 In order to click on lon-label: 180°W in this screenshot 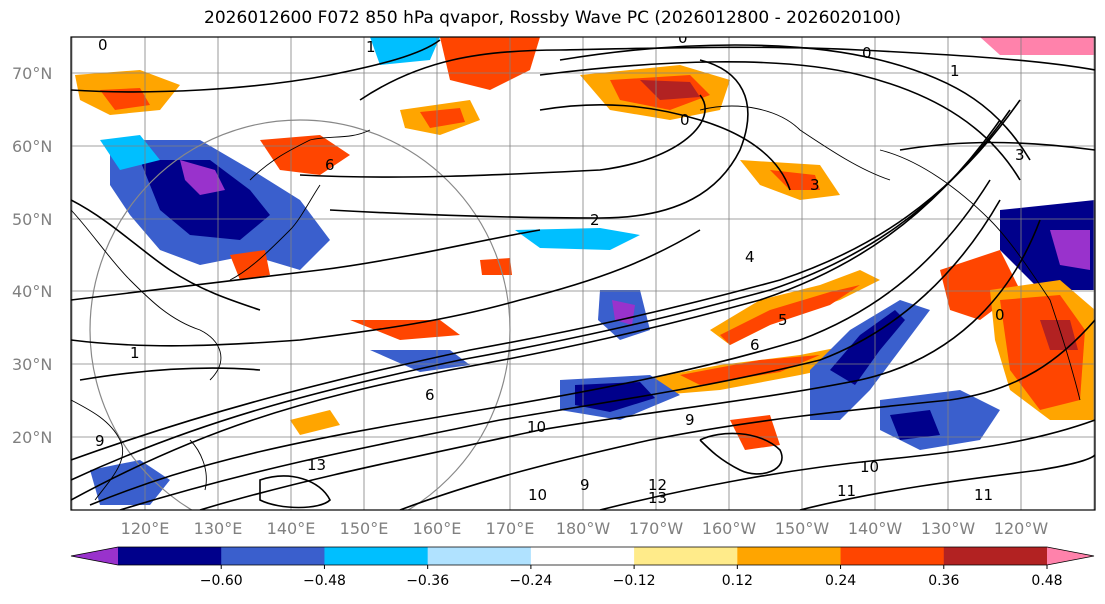, I will do `click(583, 528)`.